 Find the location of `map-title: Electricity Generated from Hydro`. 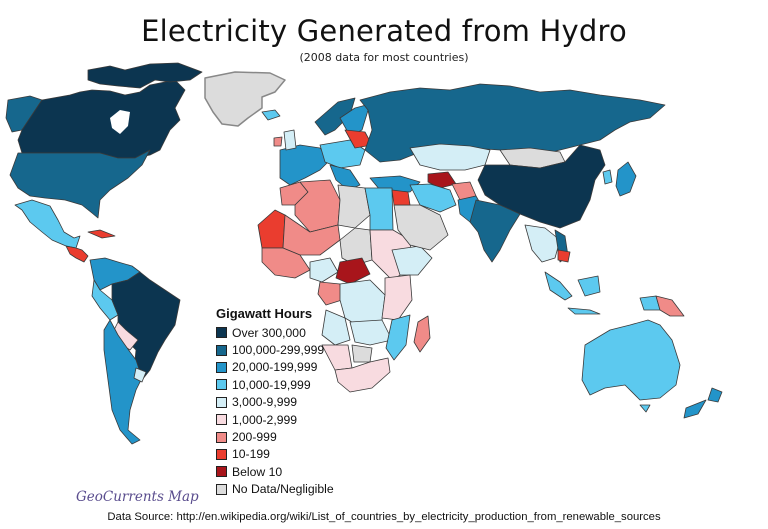

map-title: Electricity Generated from Hydro is located at coordinates (384, 31).